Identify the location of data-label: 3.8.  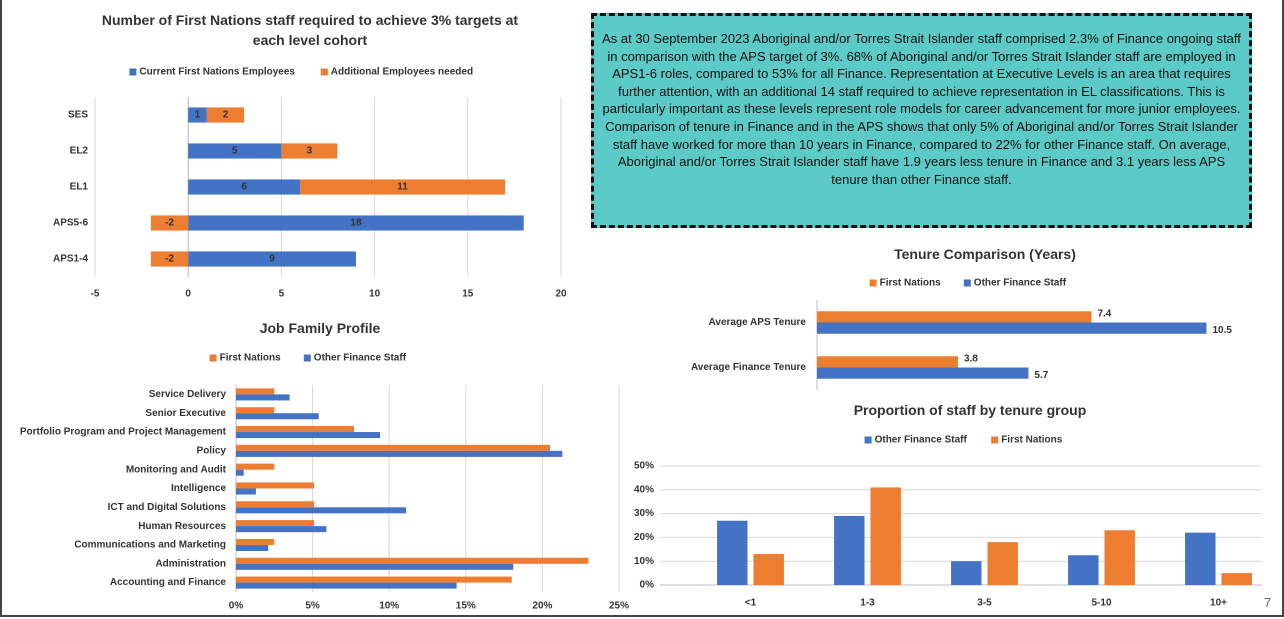
(971, 359).